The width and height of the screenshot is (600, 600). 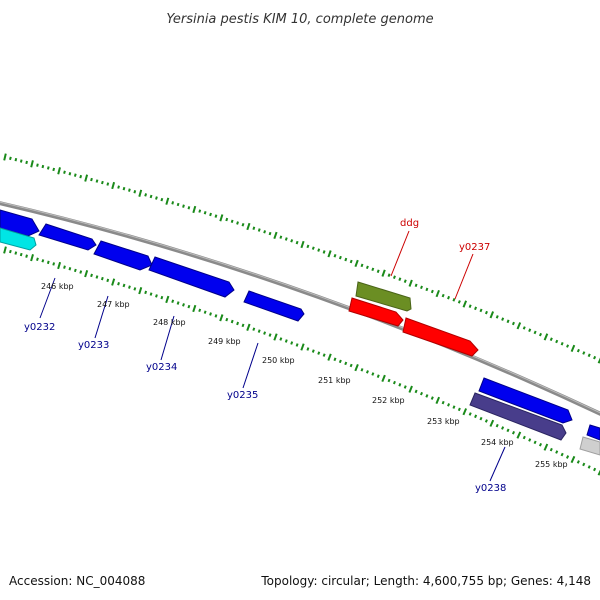 What do you see at coordinates (191, 277) in the screenshot?
I see `gene-y0234` at bounding box center [191, 277].